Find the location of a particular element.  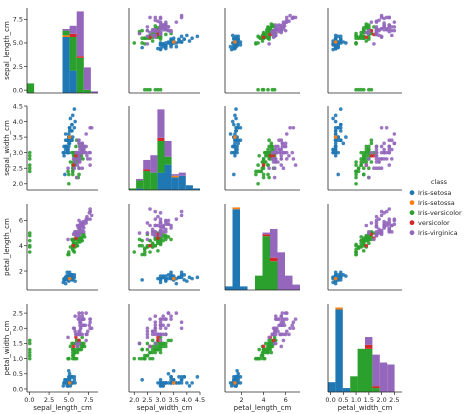

x-tick-label: 0.0 is located at coordinates (330, 400).